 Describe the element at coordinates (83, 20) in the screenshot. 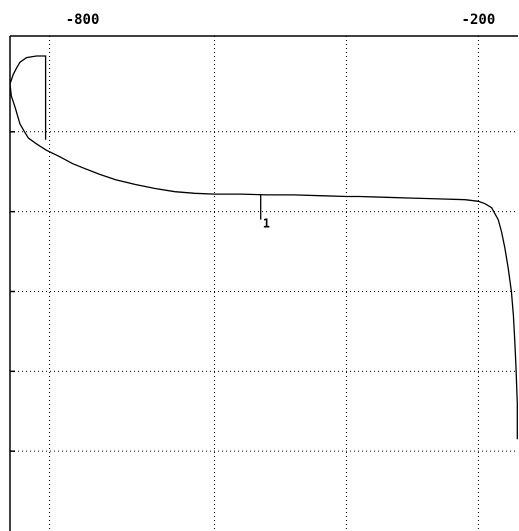

I see `x-tick-label-0: -800` at that location.